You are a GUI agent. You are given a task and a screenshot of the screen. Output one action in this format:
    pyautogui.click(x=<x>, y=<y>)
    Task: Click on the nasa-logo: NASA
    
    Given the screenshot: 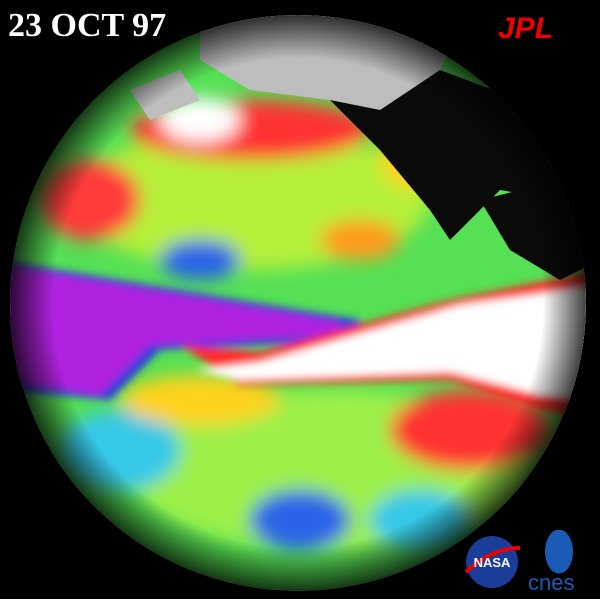 What is the action you would take?
    pyautogui.click(x=492, y=562)
    